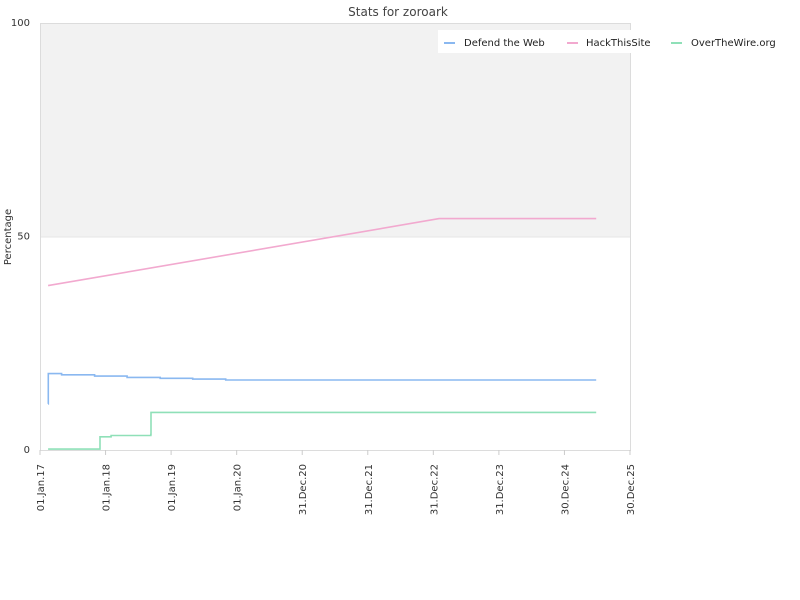 The width and height of the screenshot is (800, 600). Describe the element at coordinates (631, 489) in the screenshot. I see `x-tick-label: 30.Dec.25` at that location.